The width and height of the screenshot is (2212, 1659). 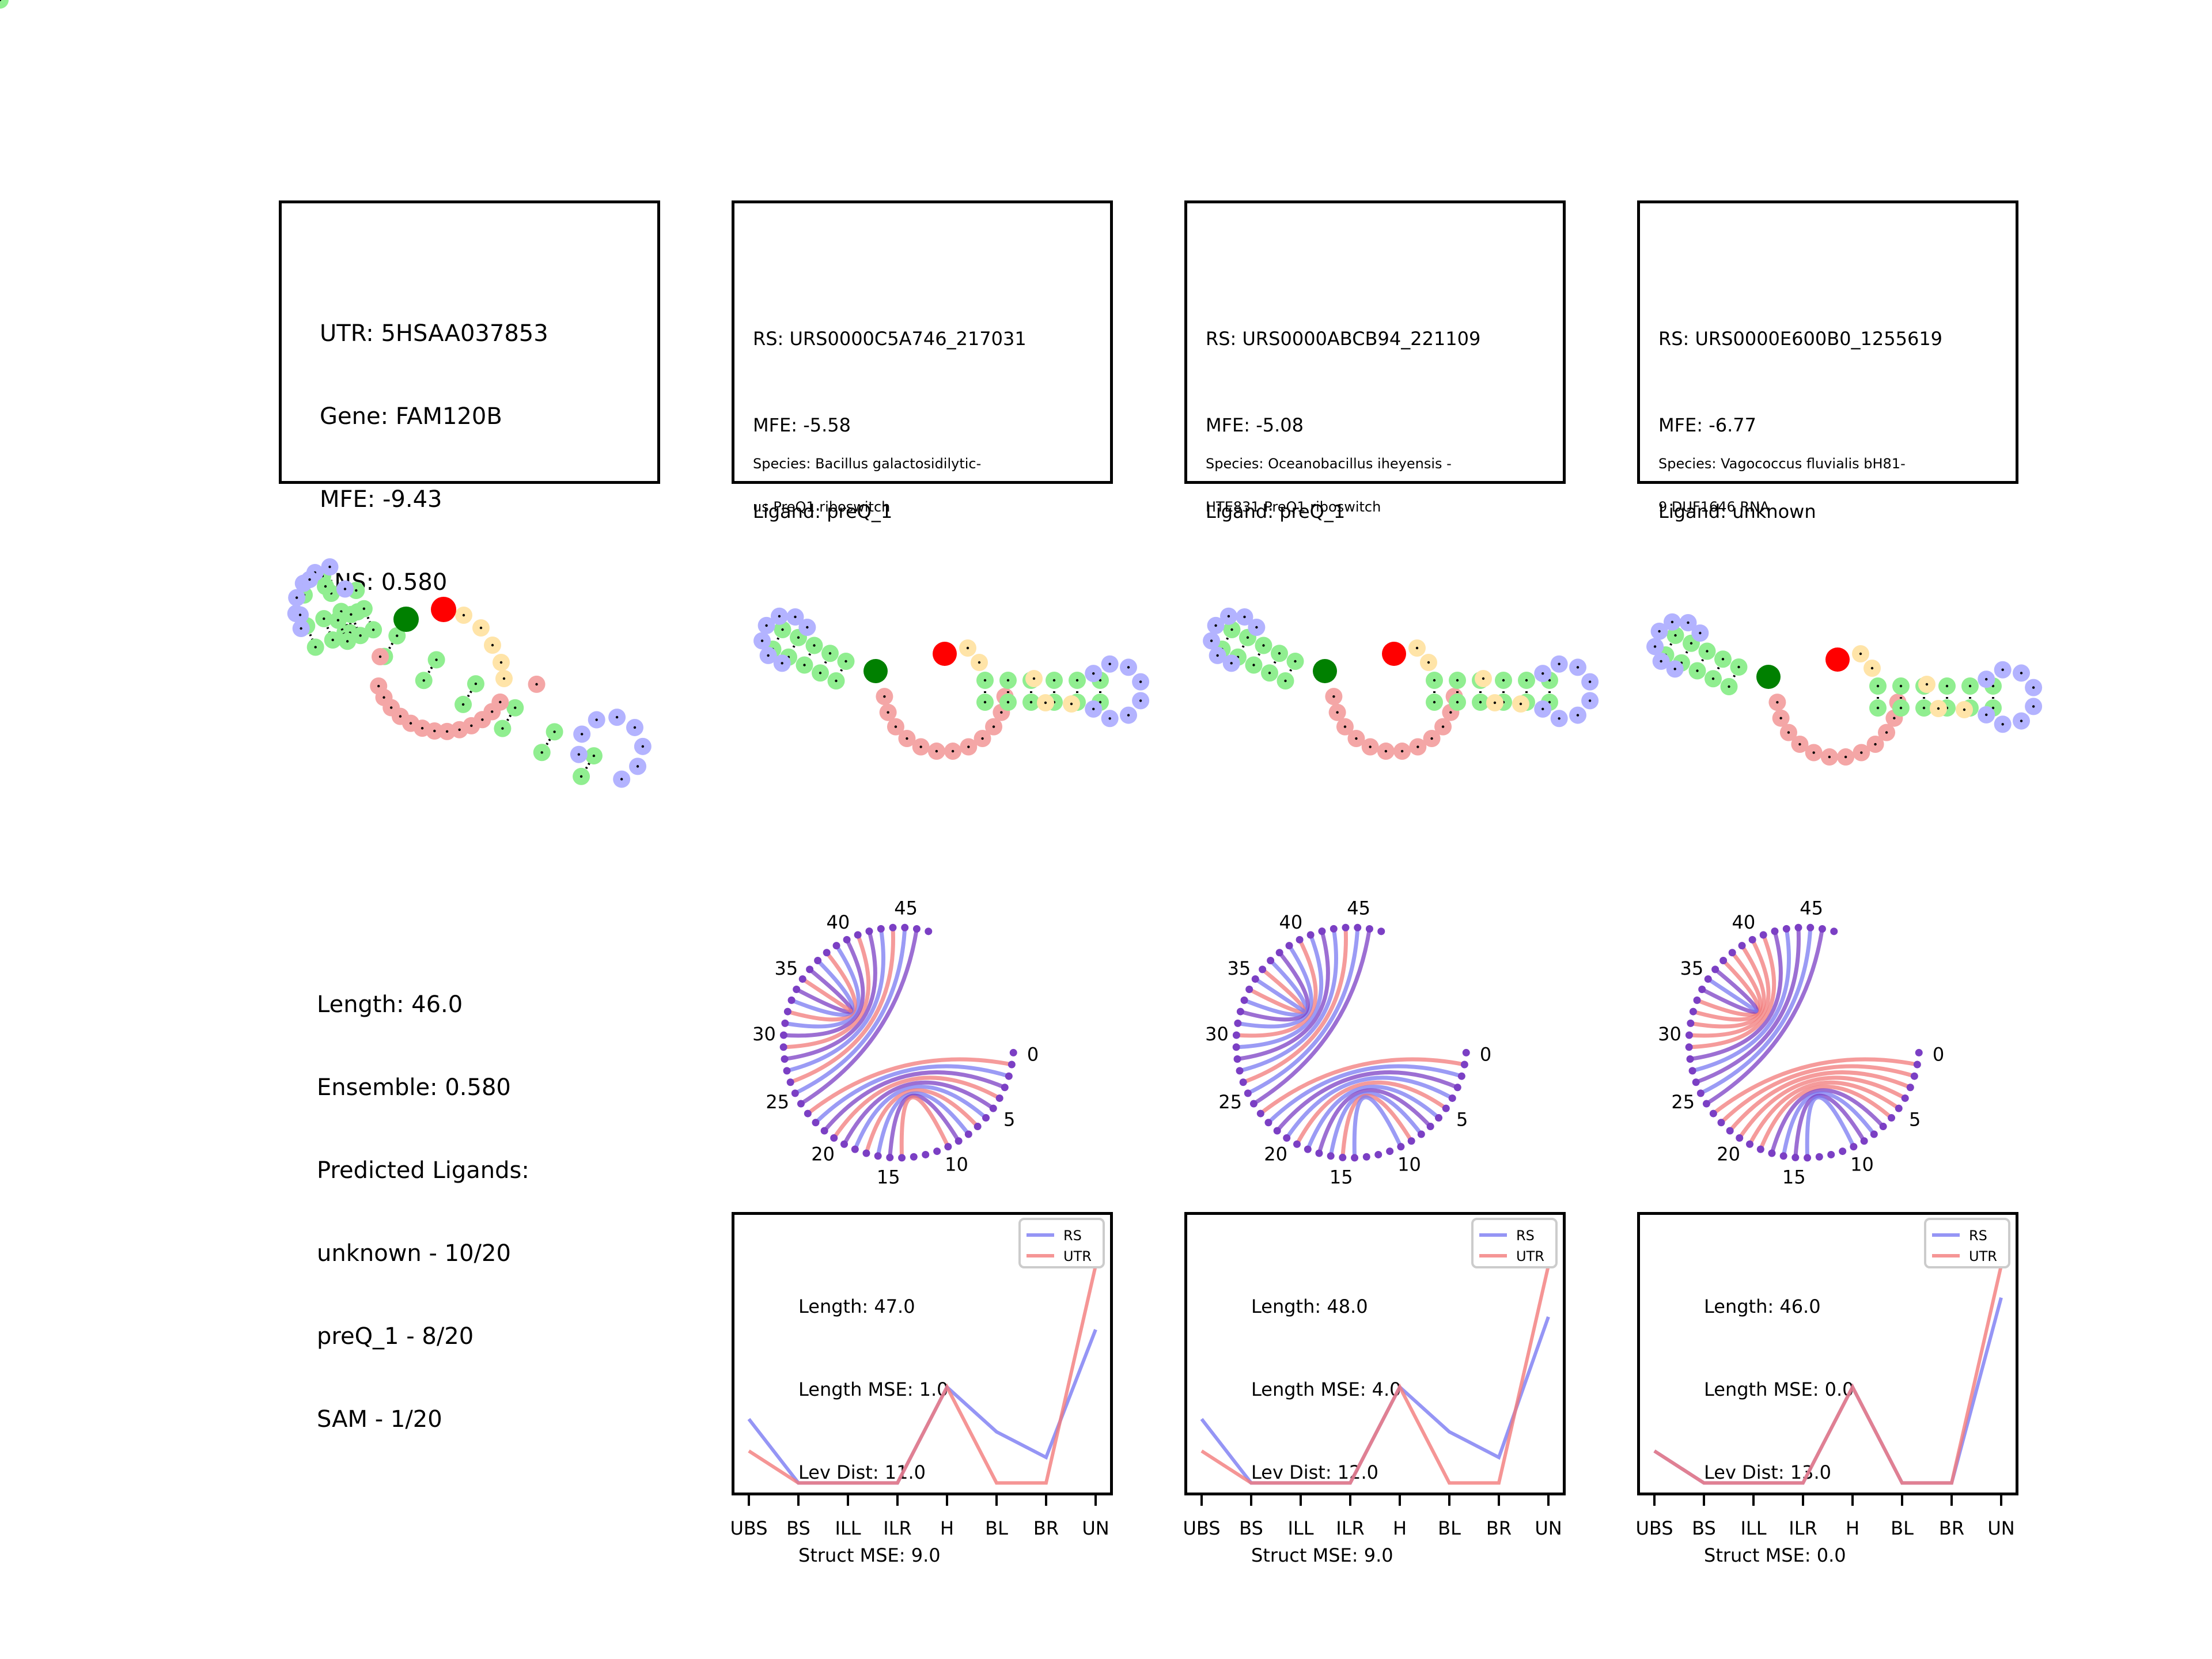 I want to click on utr-id: UTR: 5HSAA037853, so click(x=434, y=333).